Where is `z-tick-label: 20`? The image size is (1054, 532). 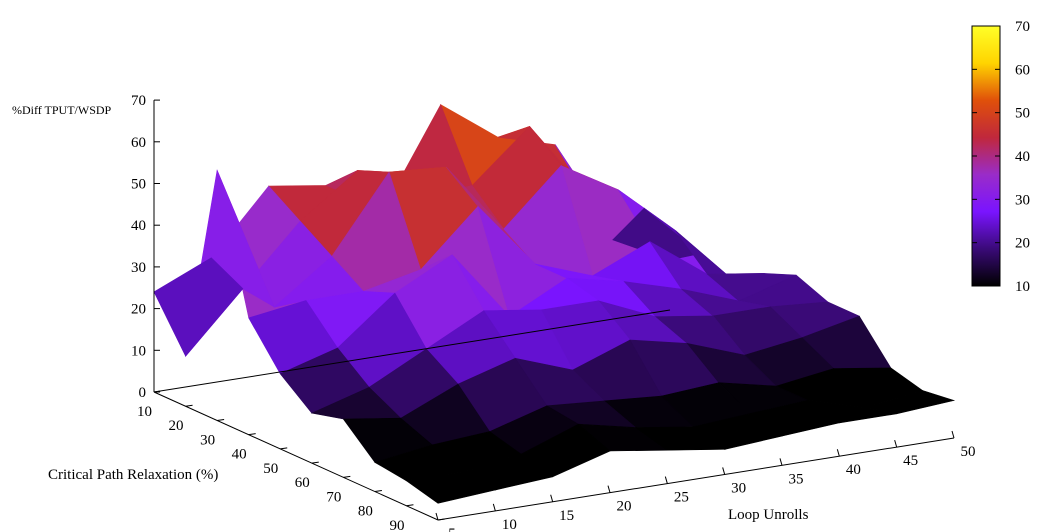 z-tick-label: 20 is located at coordinates (138, 310).